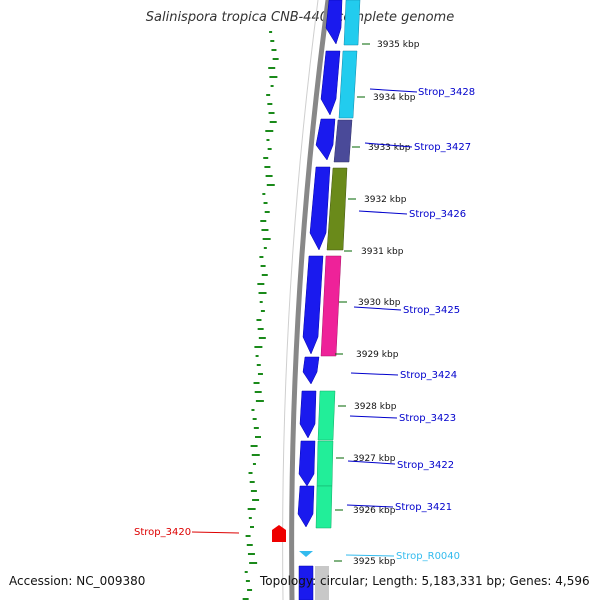 The width and height of the screenshot is (600, 600). I want to click on kbp-label: 3934 kbp, so click(394, 98).